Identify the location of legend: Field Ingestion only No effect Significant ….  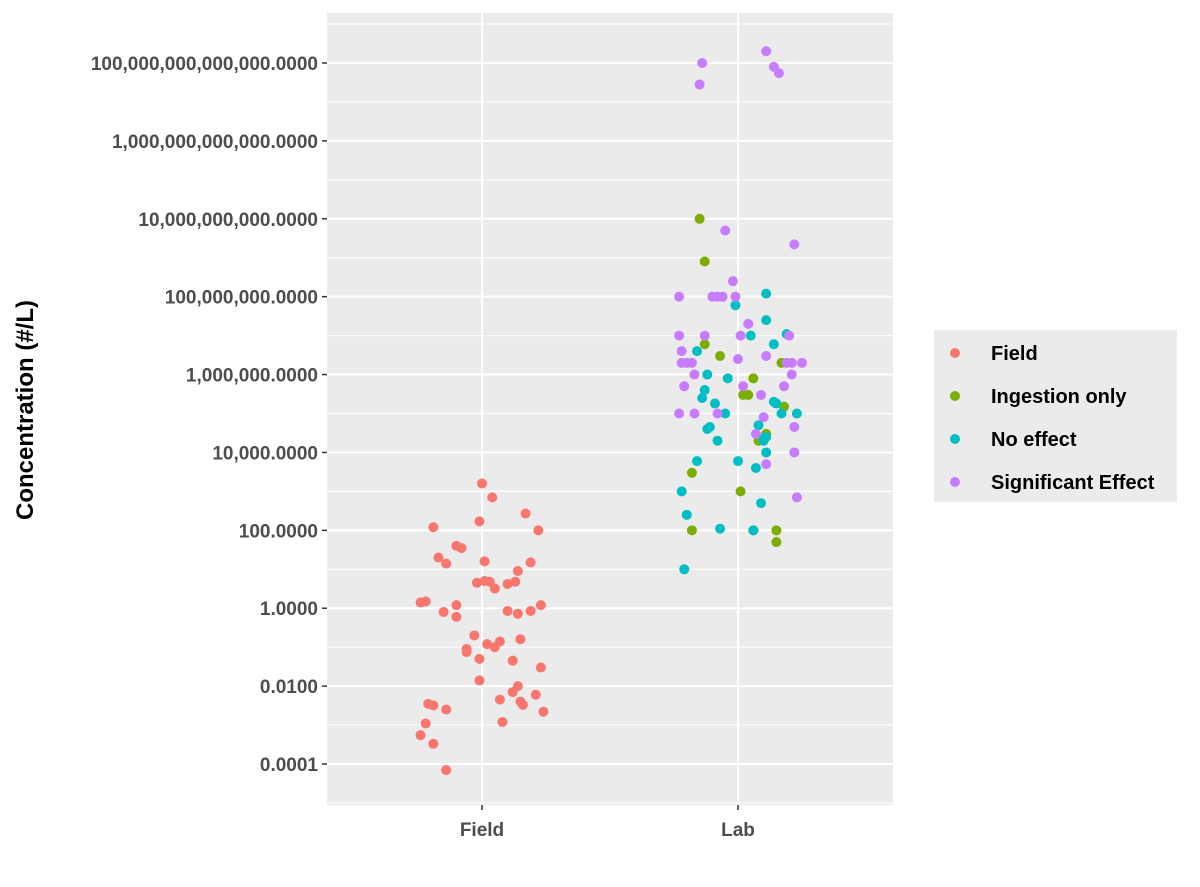
(1055, 416).